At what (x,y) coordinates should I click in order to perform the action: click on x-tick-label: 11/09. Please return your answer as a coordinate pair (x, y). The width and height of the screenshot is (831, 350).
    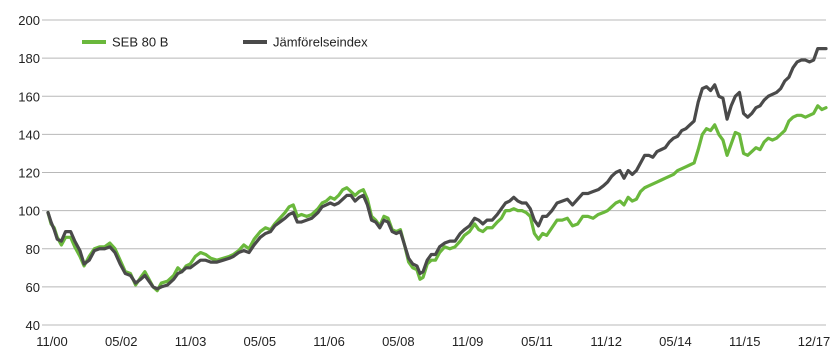
    Looking at the image, I should click on (468, 341).